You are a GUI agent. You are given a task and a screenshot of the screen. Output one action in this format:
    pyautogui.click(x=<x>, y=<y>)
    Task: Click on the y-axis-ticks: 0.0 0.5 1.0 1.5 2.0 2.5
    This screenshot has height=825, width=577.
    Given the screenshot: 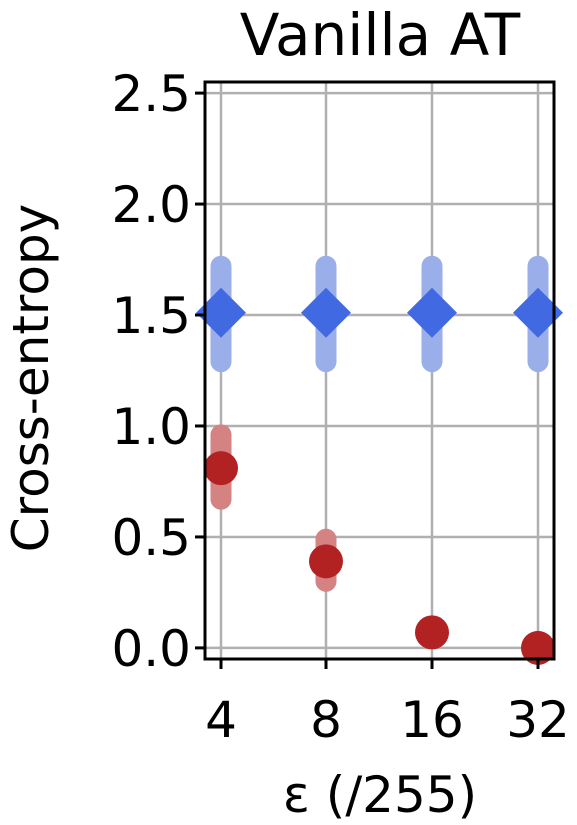 What is the action you would take?
    pyautogui.click(x=158, y=371)
    